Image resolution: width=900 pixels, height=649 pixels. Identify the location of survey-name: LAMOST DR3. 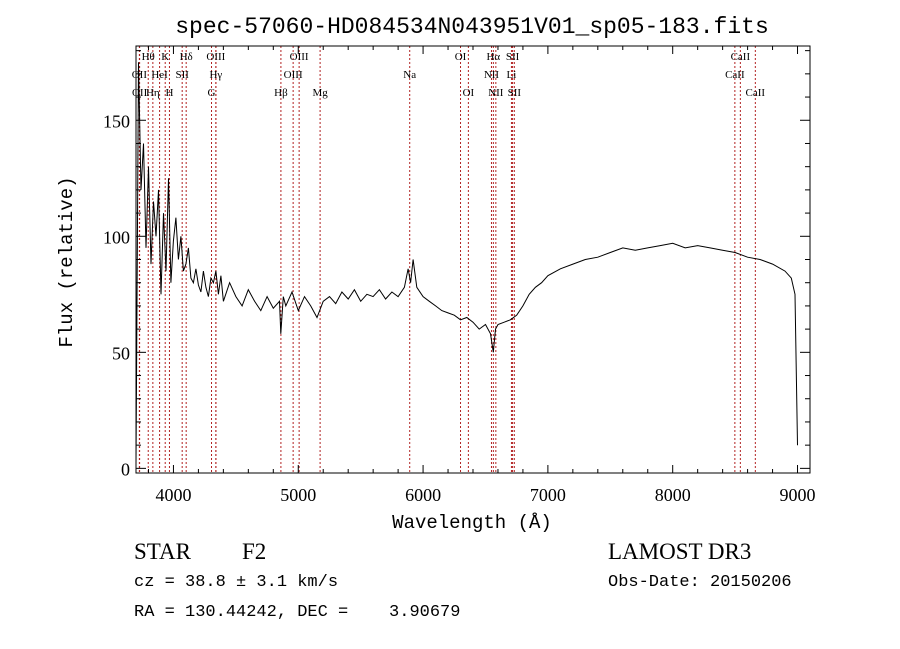
(680, 551).